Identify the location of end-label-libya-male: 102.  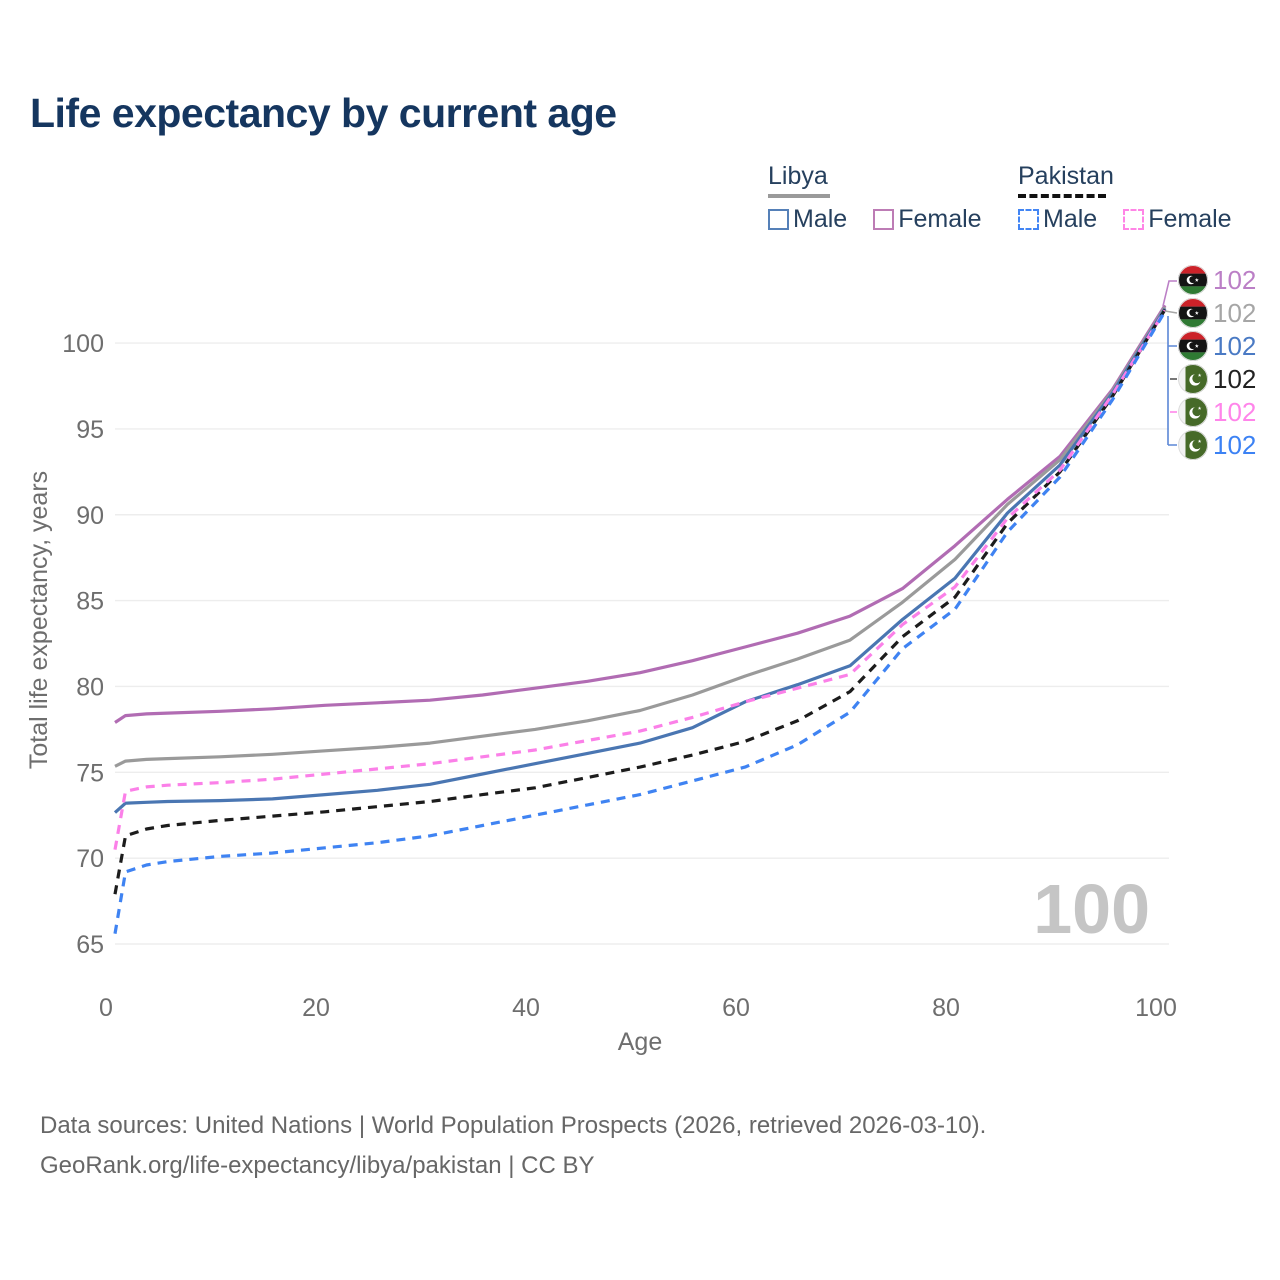
(1217, 346).